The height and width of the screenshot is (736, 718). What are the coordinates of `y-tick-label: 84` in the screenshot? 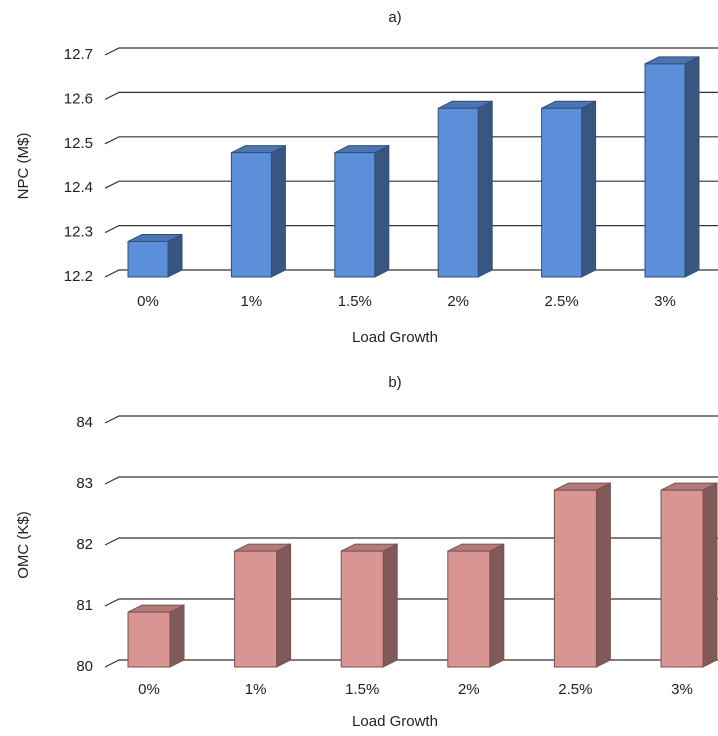 It's located at (84, 422).